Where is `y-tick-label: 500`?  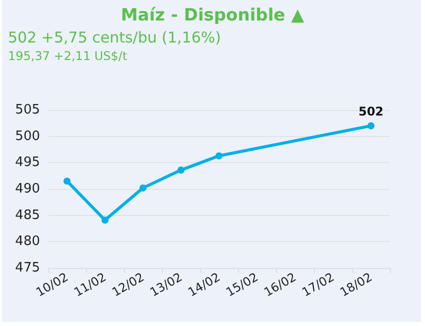 y-tick-label: 500 is located at coordinates (27, 136).